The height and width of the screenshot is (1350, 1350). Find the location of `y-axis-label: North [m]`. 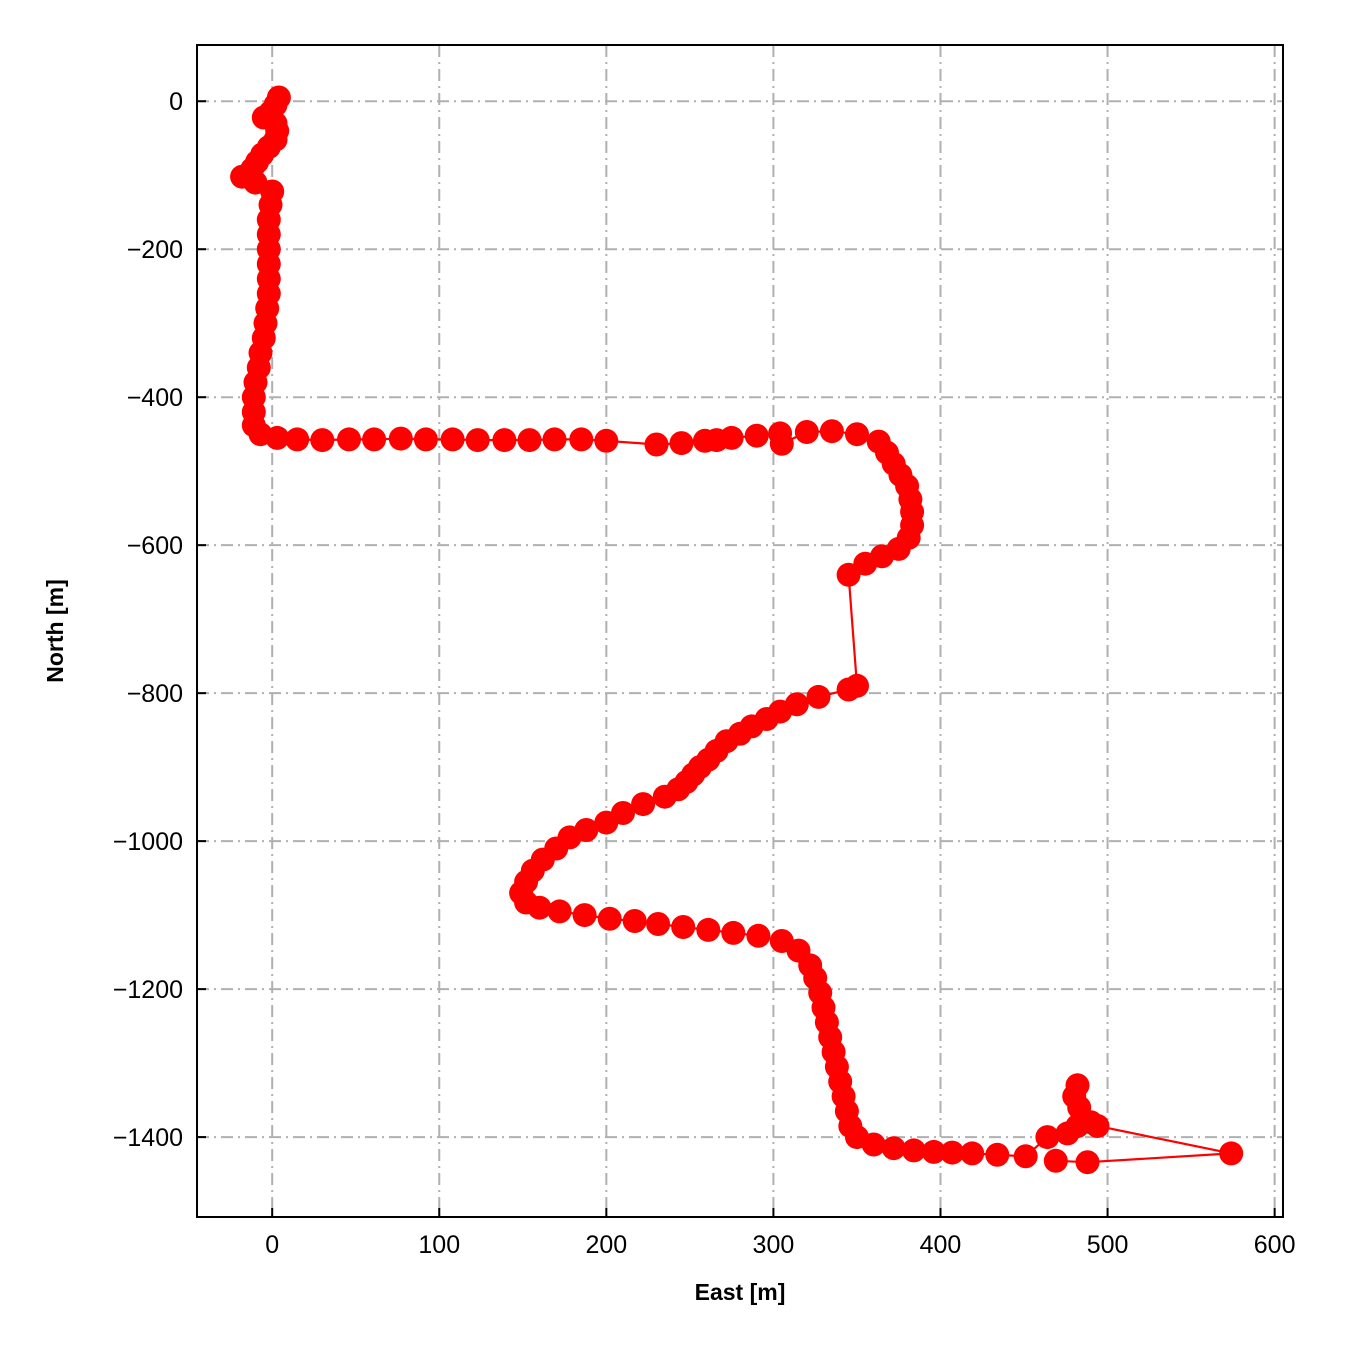

y-axis-label: North [m] is located at coordinates (55, 630).